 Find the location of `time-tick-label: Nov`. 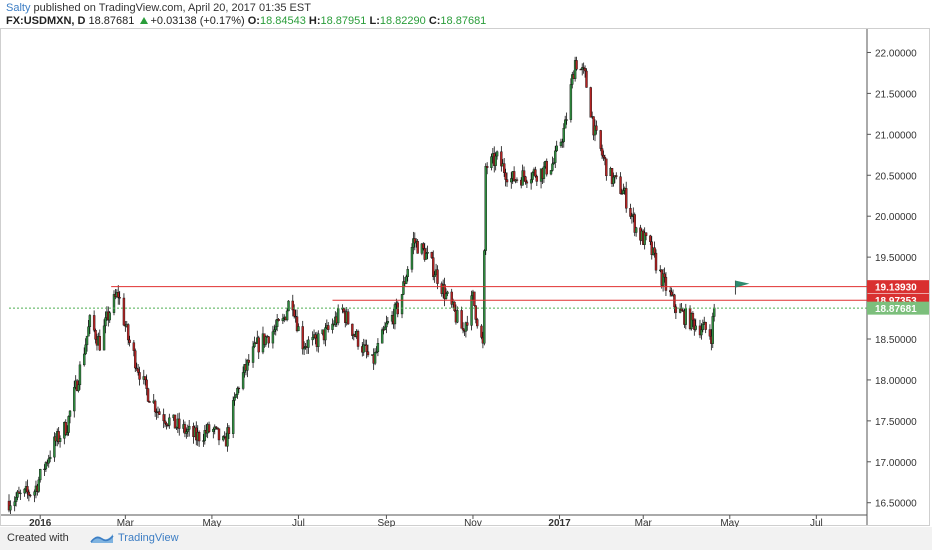

time-tick-label: Nov is located at coordinates (473, 522).